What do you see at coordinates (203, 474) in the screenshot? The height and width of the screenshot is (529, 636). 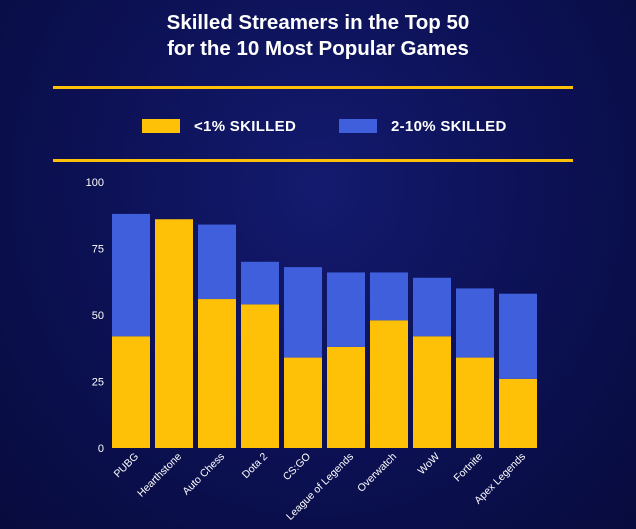 I see `category-label-auto-chess: Auto Chess` at bounding box center [203, 474].